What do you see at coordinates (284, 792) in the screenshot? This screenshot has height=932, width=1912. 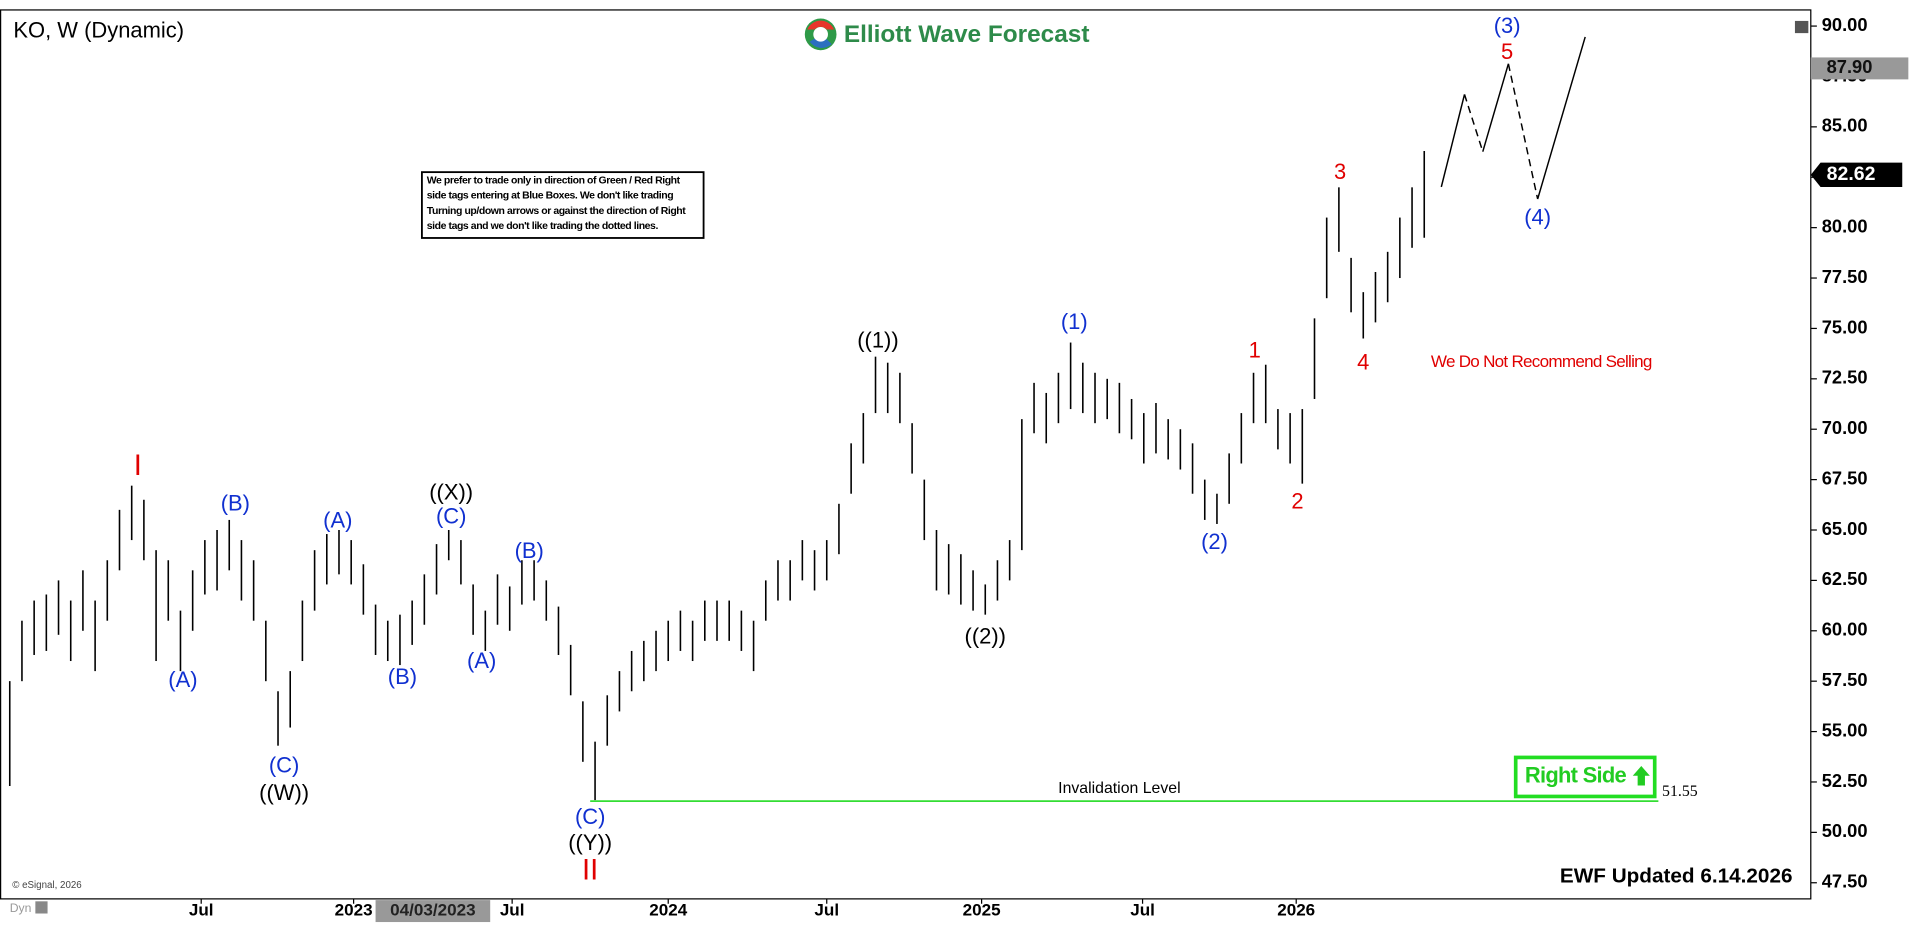 I see `wave-label: ((W))` at bounding box center [284, 792].